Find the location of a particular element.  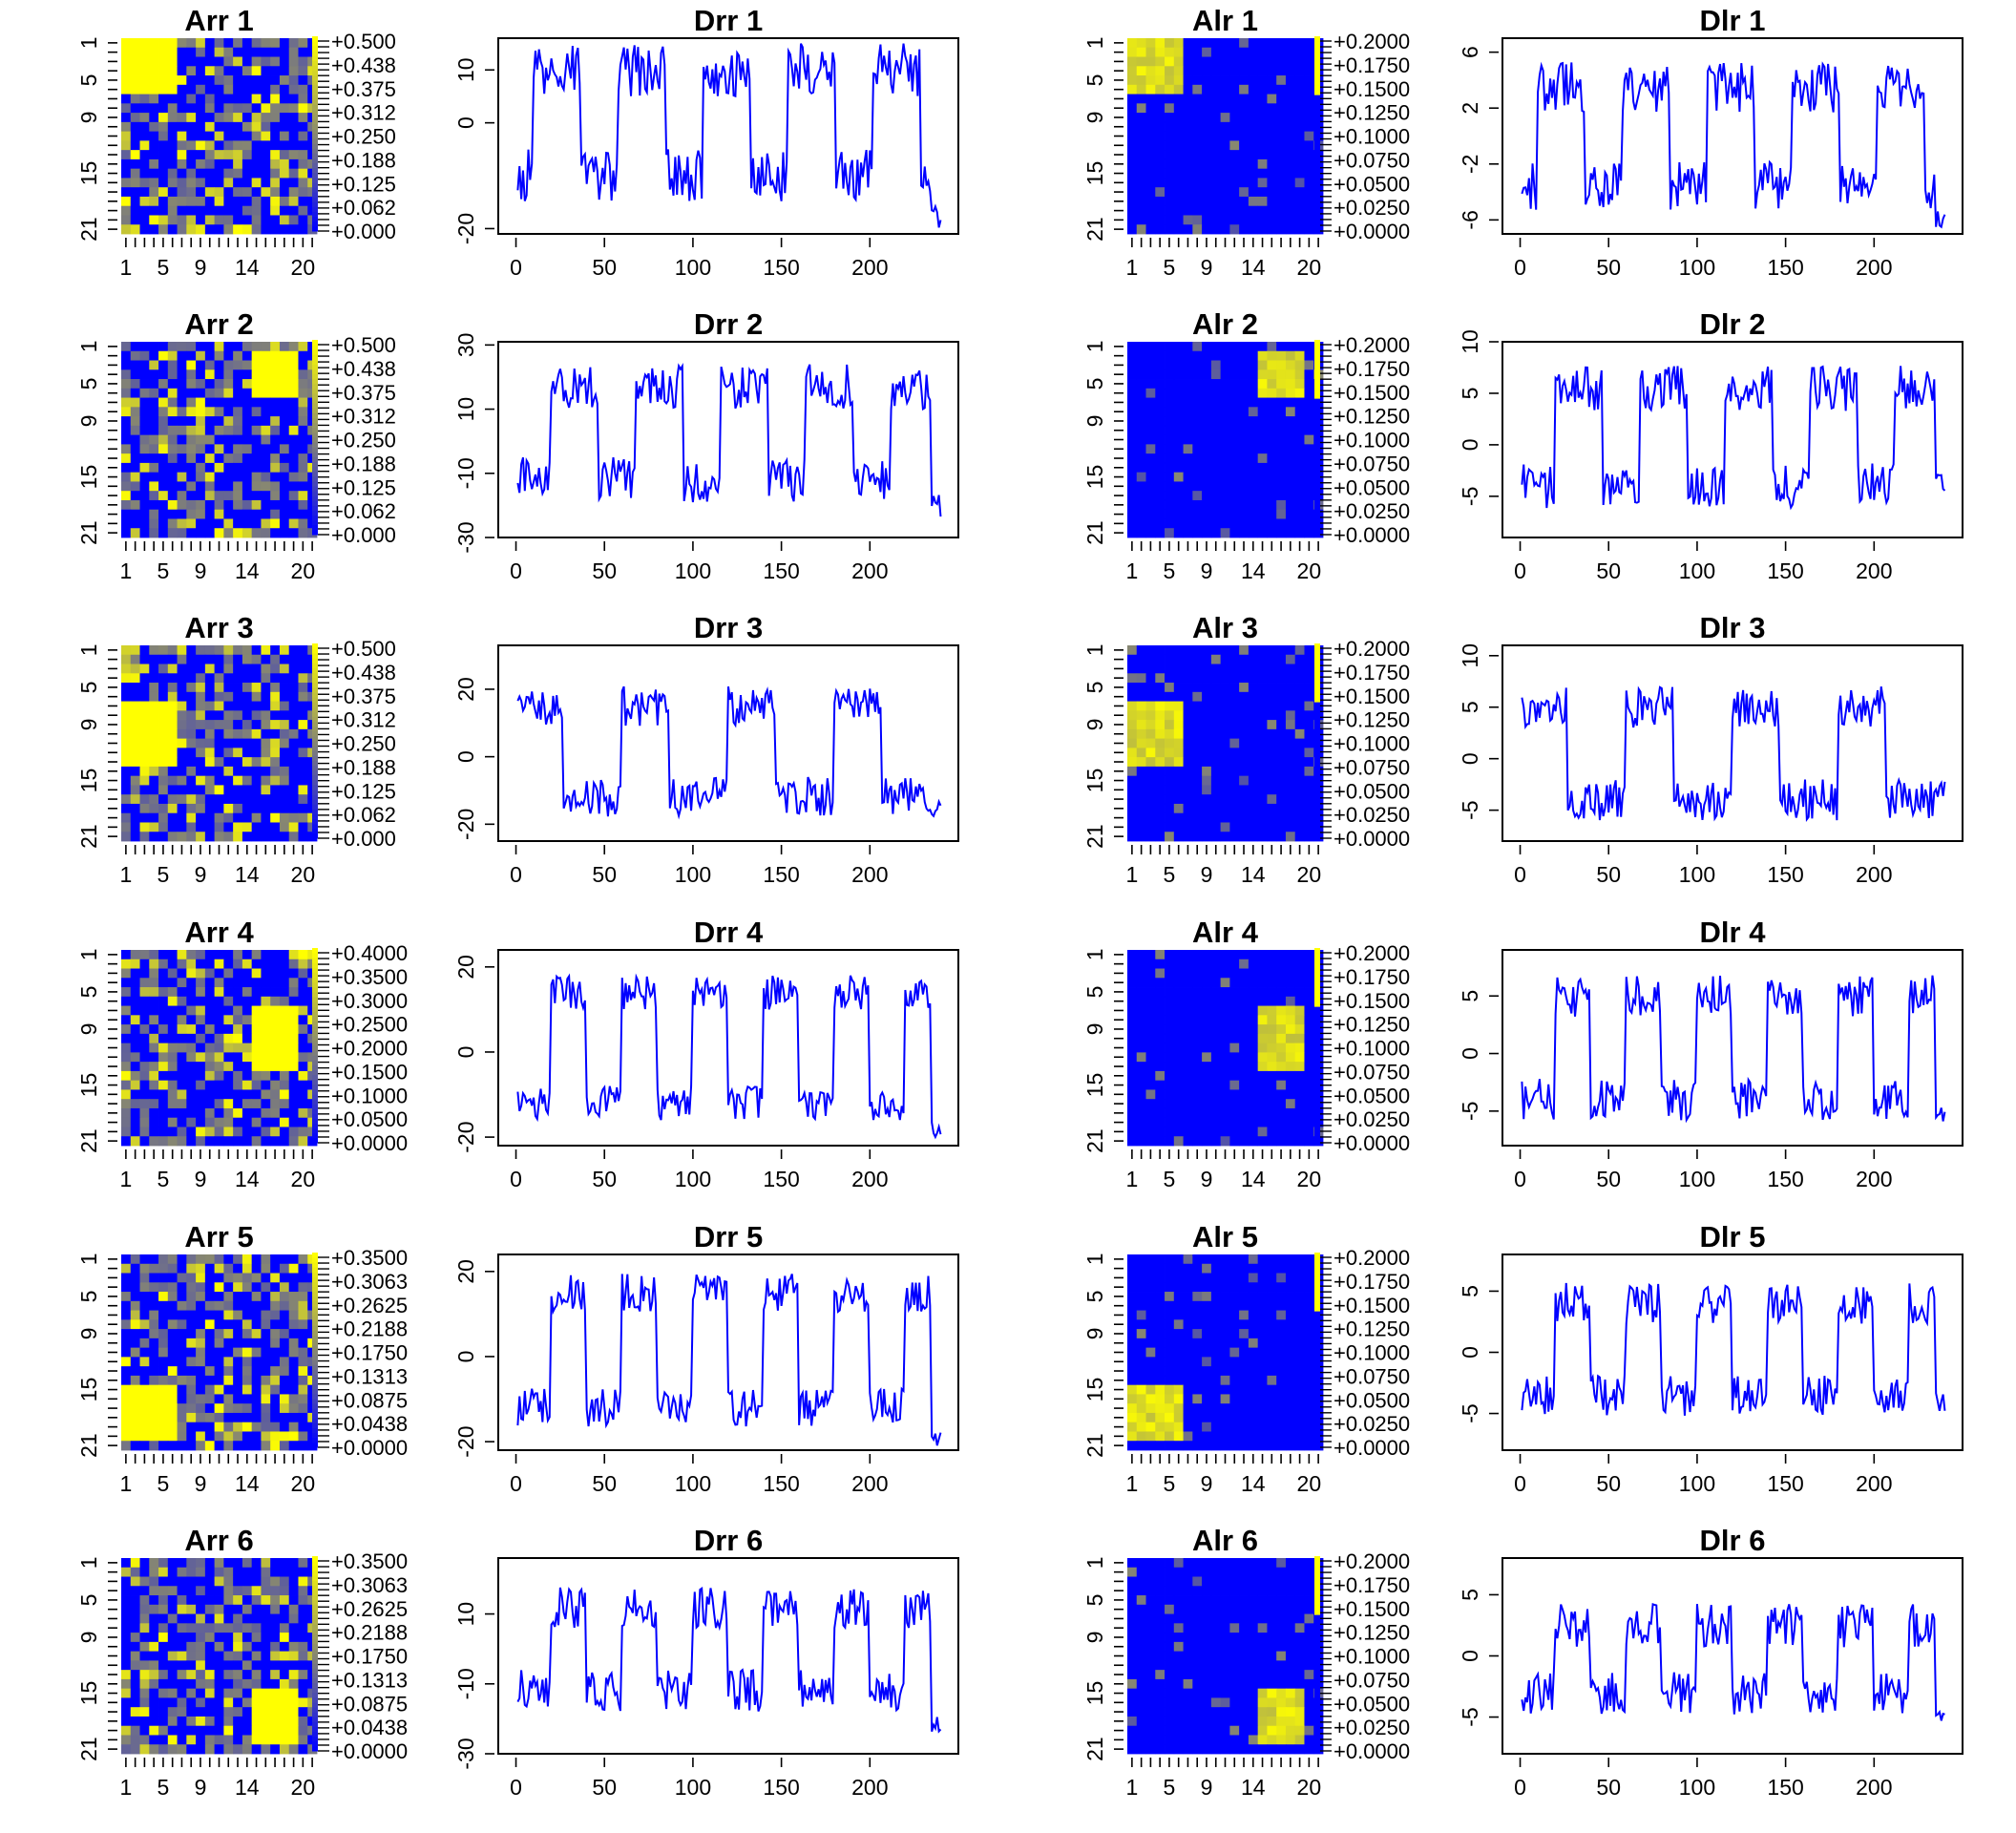

series-line is located at coordinates (1733, 1049).